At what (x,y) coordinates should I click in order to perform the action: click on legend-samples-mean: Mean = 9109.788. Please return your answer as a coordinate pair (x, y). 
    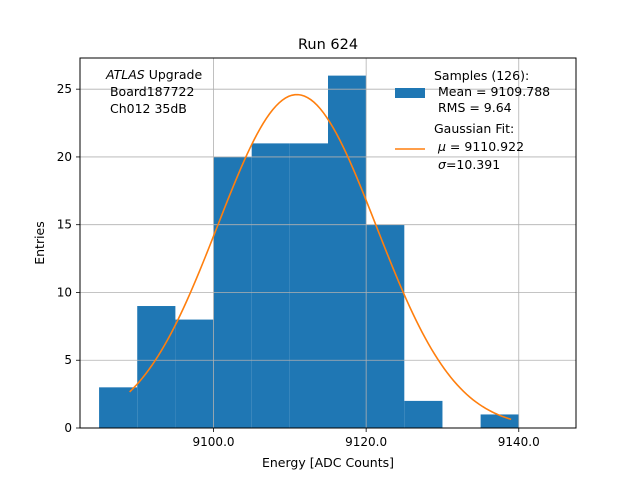
    Looking at the image, I should click on (492, 91).